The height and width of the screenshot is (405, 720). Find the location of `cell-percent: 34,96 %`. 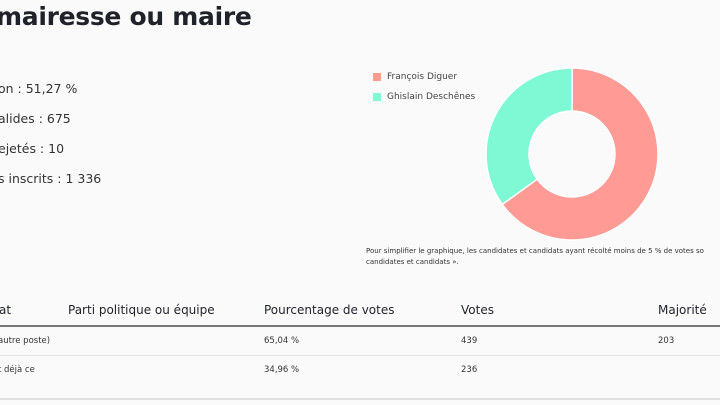

cell-percent: 34,96 % is located at coordinates (282, 370).